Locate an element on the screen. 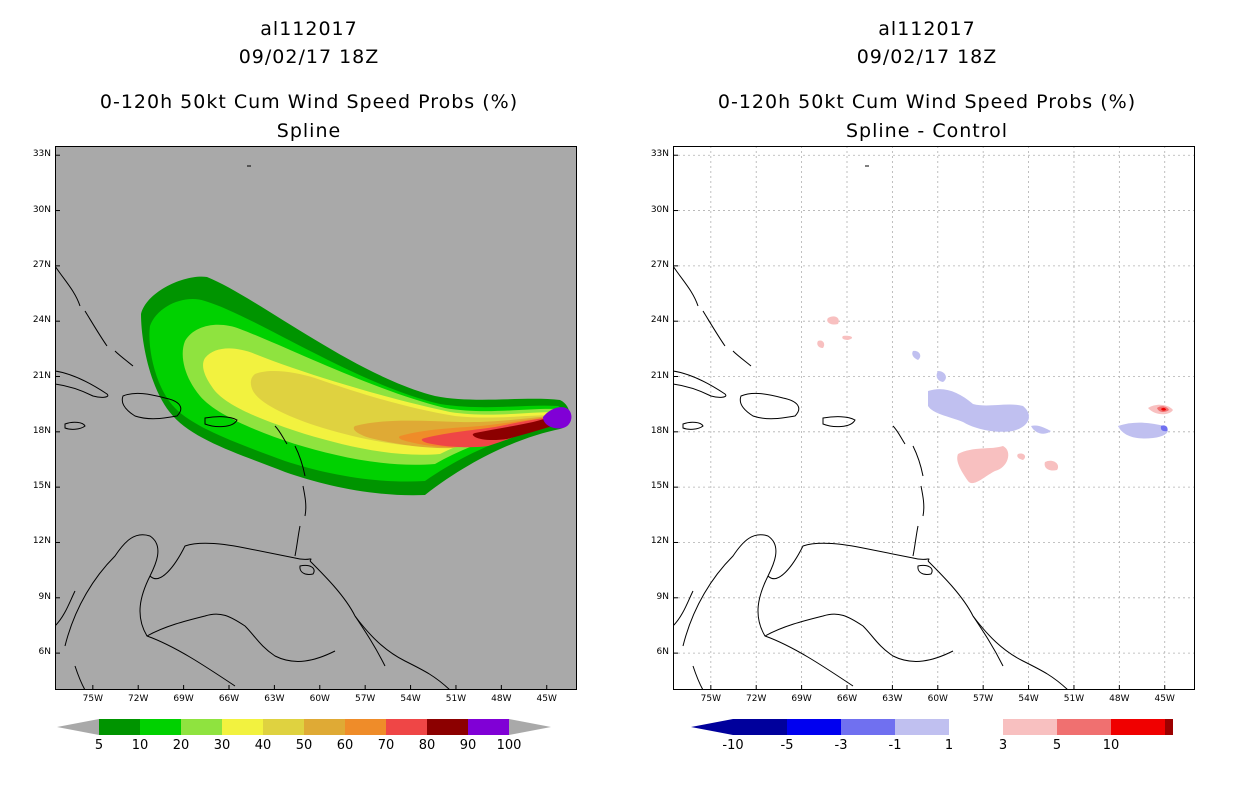 This screenshot has width=1236, height=800. lat-tick-label: 30N is located at coordinates (41, 209).